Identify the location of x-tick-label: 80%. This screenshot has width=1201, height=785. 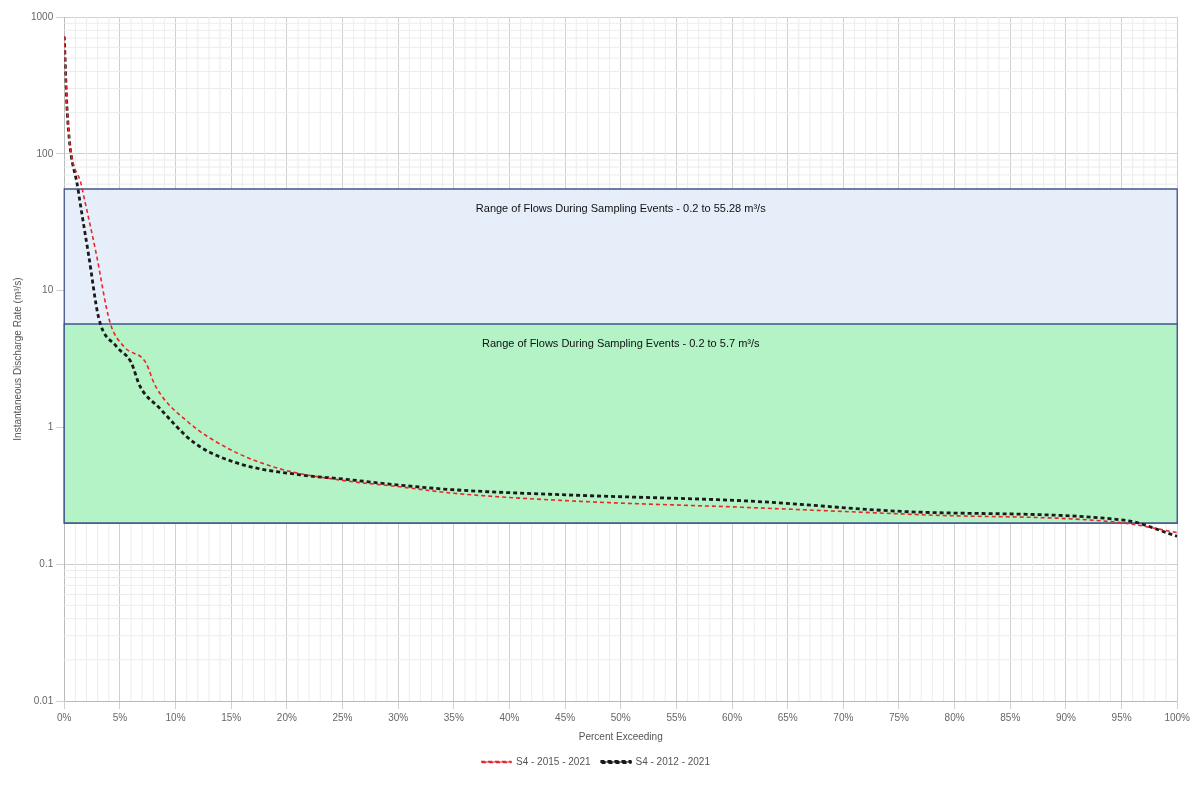
(954, 717).